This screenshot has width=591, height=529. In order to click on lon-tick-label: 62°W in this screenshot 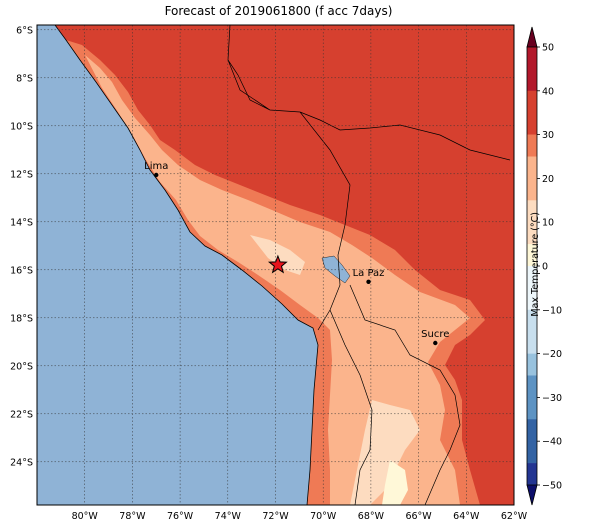, I will do `click(514, 516)`.